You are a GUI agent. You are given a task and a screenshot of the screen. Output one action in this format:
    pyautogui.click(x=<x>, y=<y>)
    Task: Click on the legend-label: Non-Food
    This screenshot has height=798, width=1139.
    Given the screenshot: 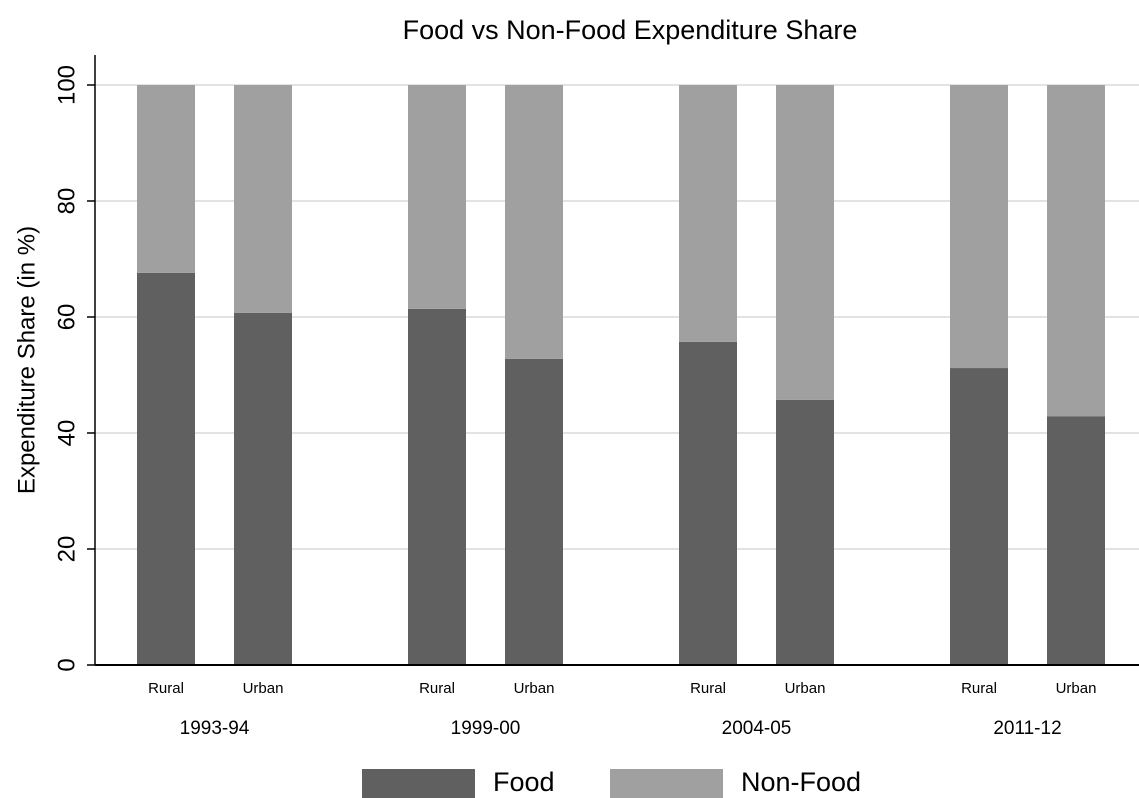 What is the action you would take?
    pyautogui.click(x=801, y=782)
    